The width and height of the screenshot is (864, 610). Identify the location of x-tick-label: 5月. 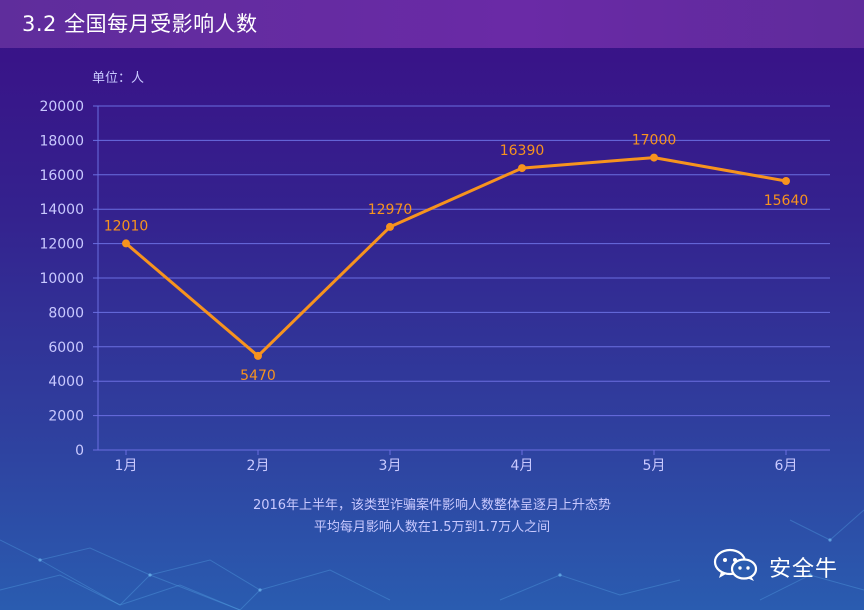
(654, 466).